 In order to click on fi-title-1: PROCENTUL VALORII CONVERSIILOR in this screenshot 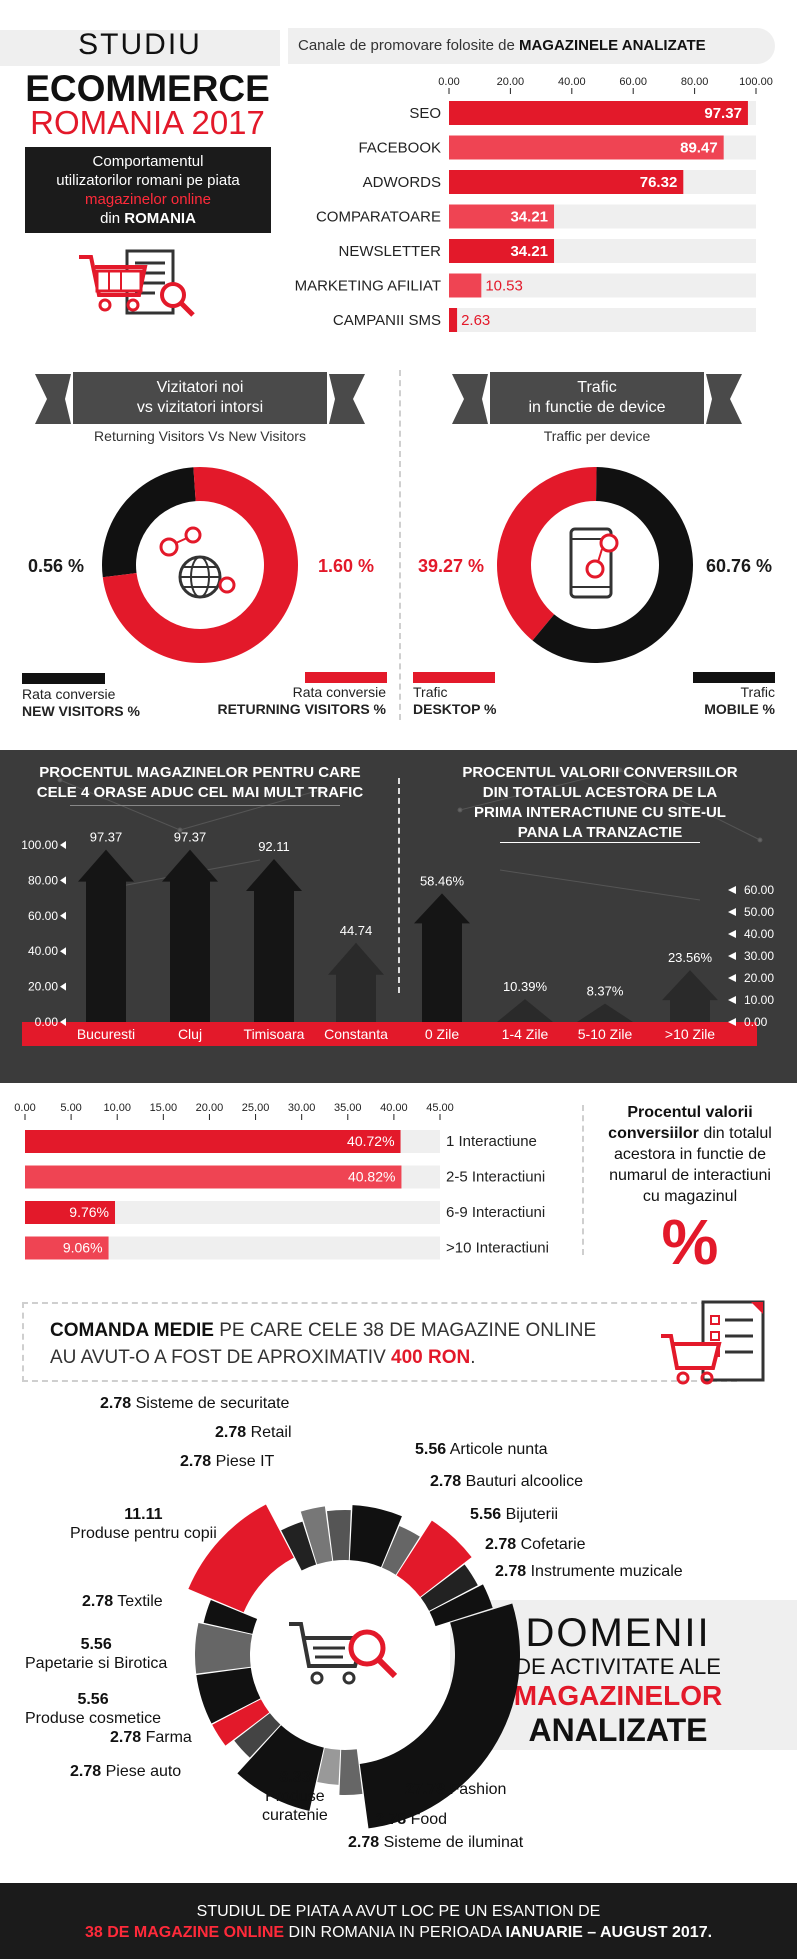, I will do `click(600, 772)`.